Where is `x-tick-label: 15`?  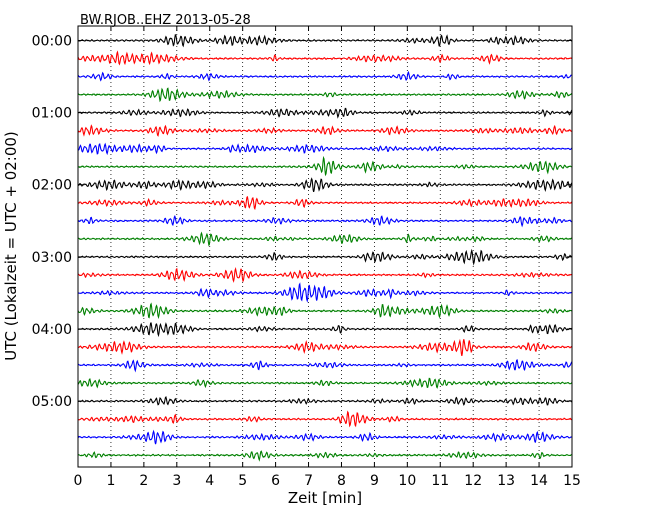
x-tick-label: 15 is located at coordinates (572, 481).